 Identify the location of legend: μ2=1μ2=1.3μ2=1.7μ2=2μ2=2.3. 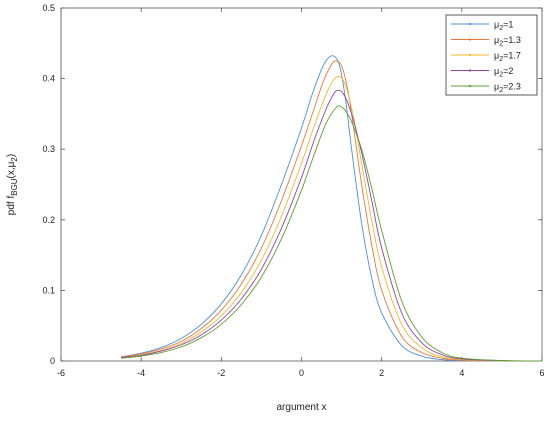
(491, 55).